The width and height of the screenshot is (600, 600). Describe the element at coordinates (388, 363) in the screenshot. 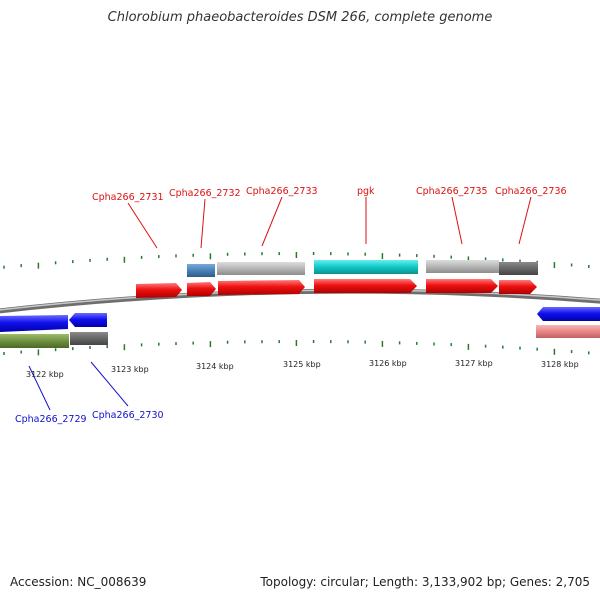

I see `scale-label-3126: 3126 kbp` at that location.